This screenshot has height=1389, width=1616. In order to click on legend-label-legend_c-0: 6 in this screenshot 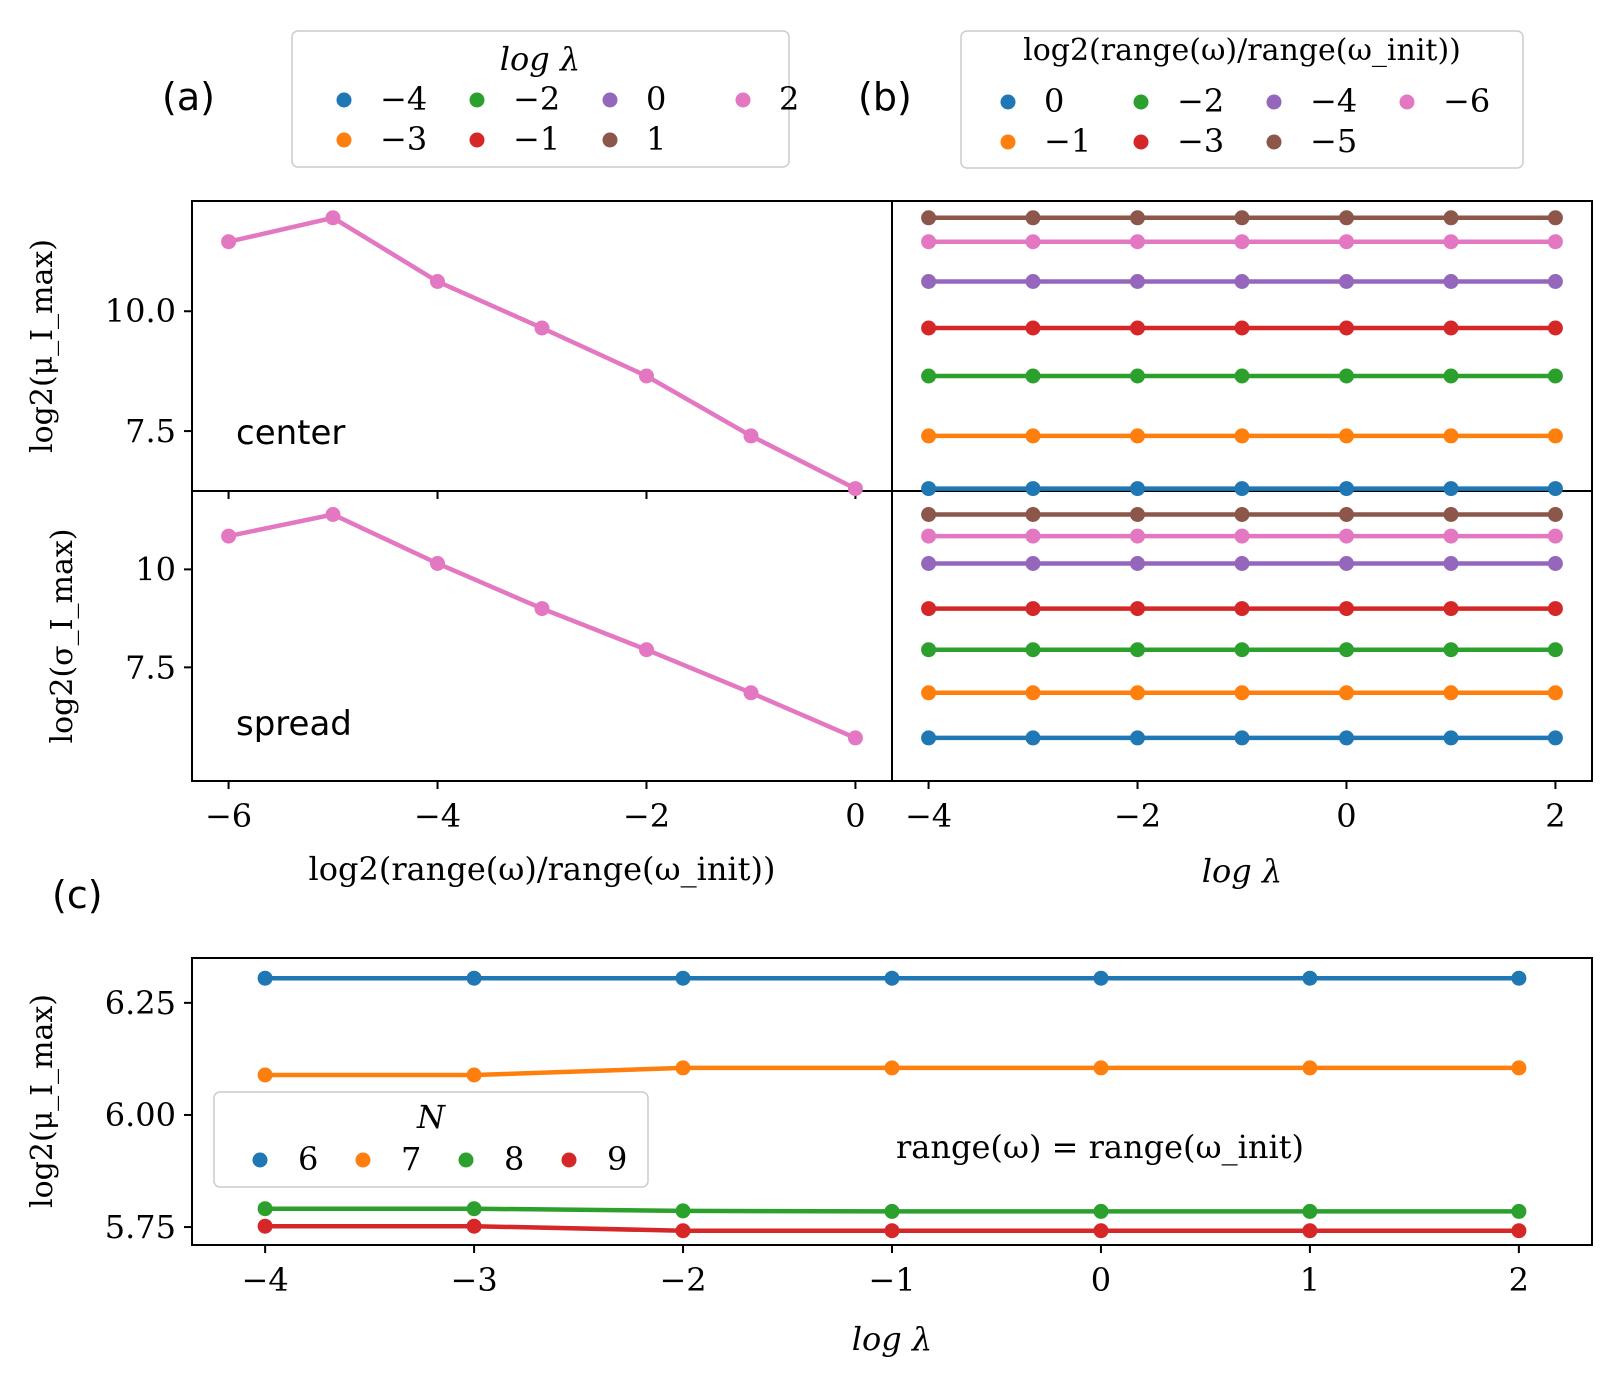, I will do `click(308, 1159)`.